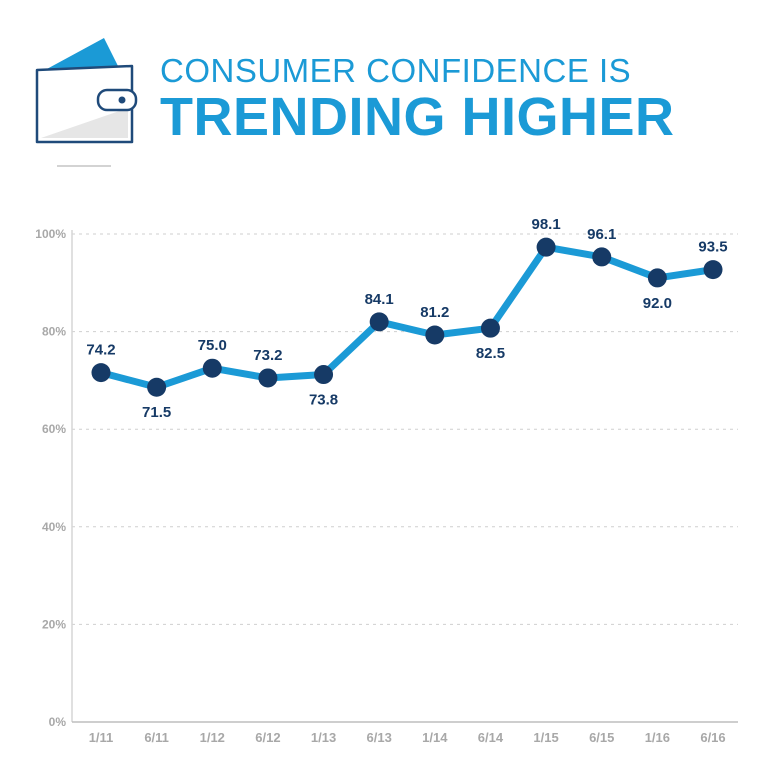 This screenshot has width=780, height=771. I want to click on y-tick-labels: 0% 20% 40% 60% 80% 100%, so click(50, 478).